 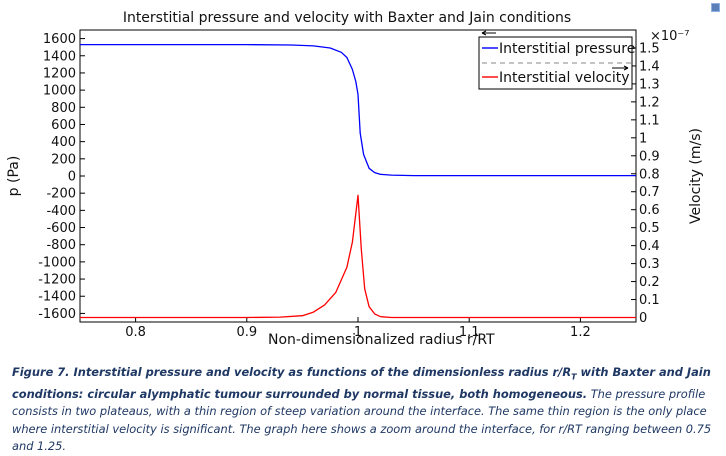 I want to click on y-tick-label: -200, so click(x=61, y=194).